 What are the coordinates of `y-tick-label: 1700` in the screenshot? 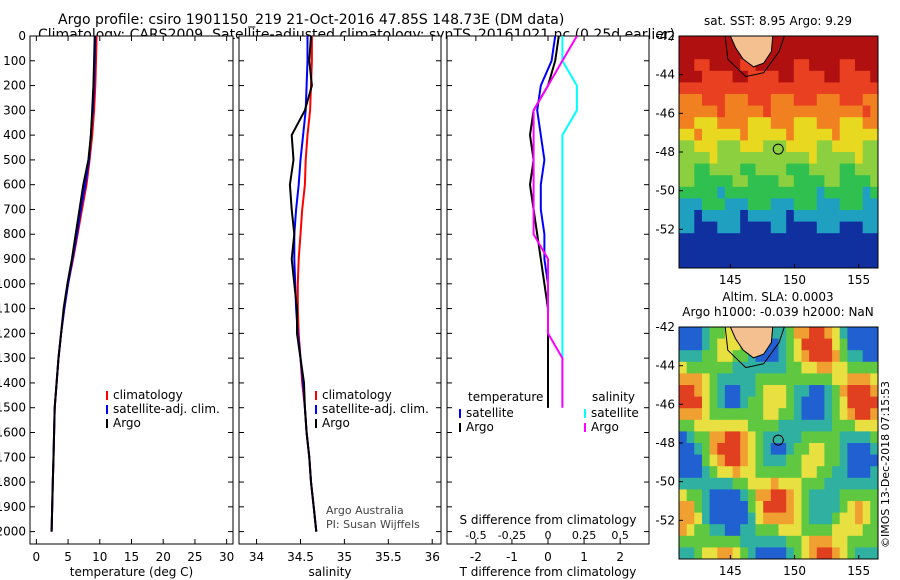 It's located at (13, 457).